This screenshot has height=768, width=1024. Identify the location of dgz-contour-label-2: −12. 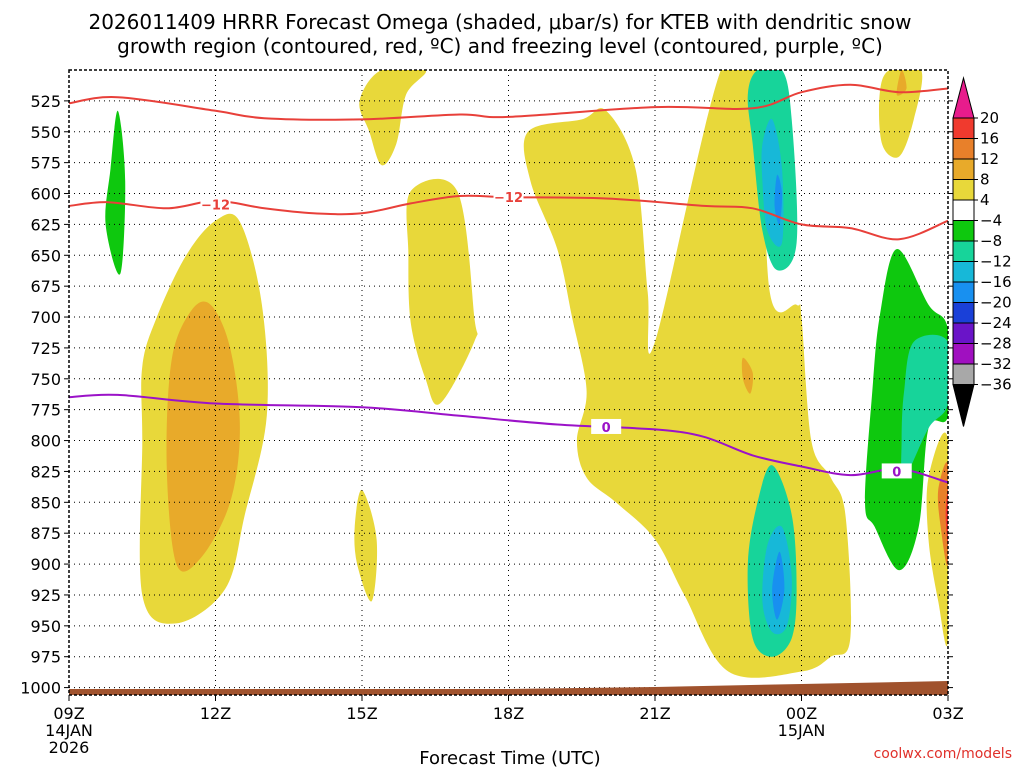
(508, 198).